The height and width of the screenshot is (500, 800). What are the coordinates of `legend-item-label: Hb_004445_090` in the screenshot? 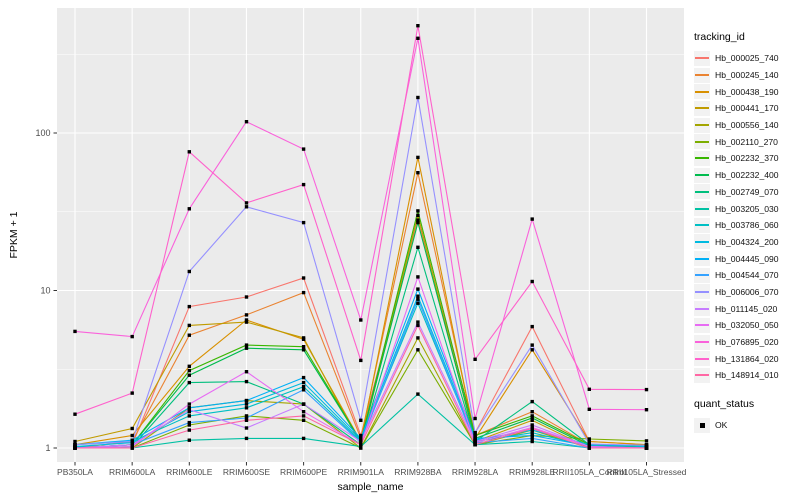 It's located at (747, 258).